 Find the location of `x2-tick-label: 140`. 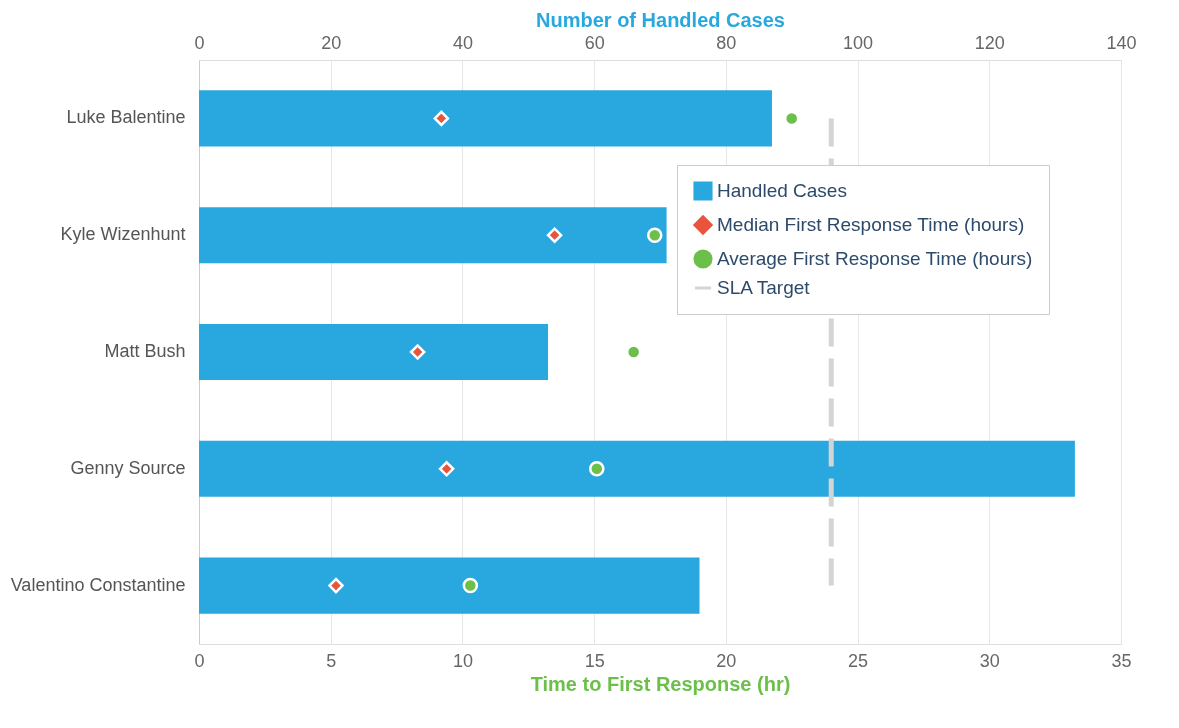

x2-tick-label: 140 is located at coordinates (1121, 42).